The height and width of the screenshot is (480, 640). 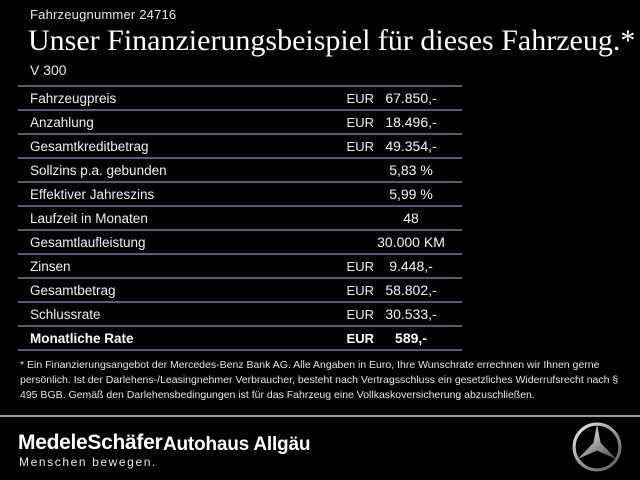 I want to click on row-value: 67.850,-, so click(x=411, y=98).